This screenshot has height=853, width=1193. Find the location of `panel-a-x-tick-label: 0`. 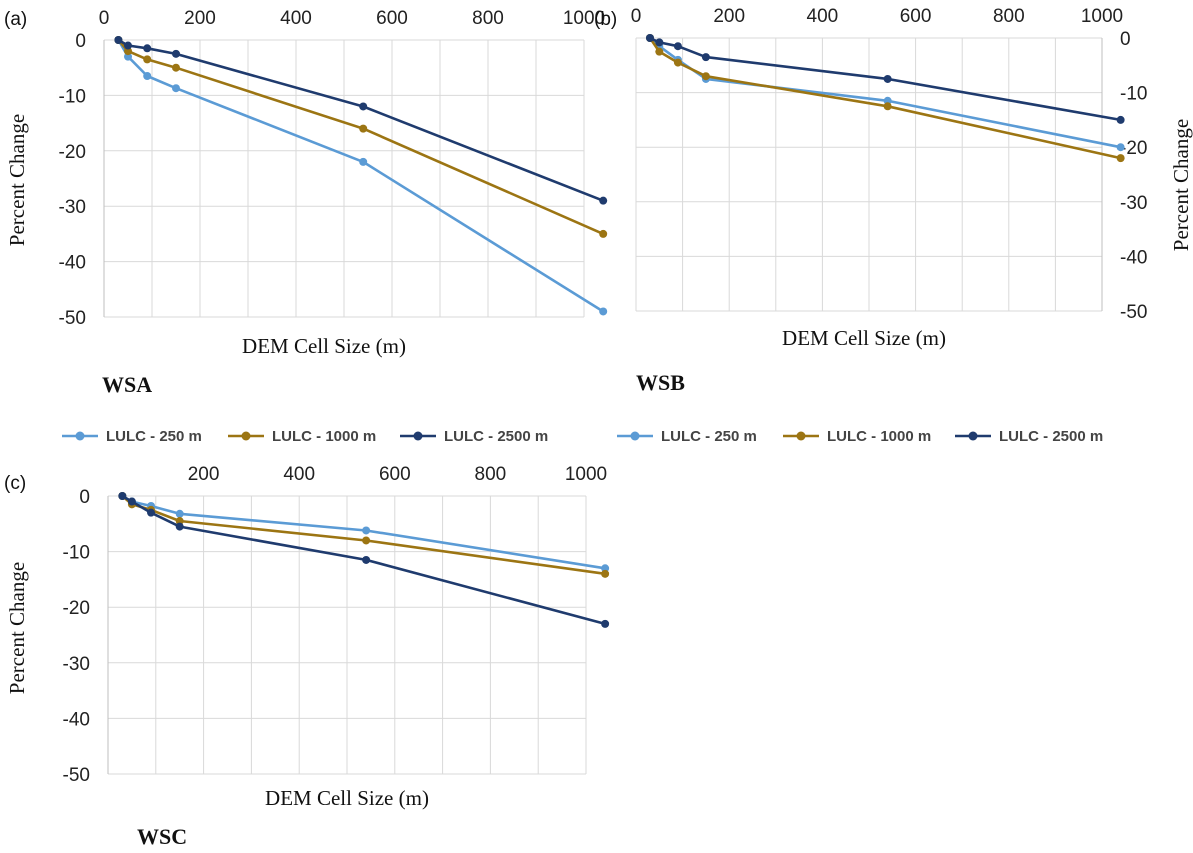

panel-a-x-tick-label: 0 is located at coordinates (104, 18).